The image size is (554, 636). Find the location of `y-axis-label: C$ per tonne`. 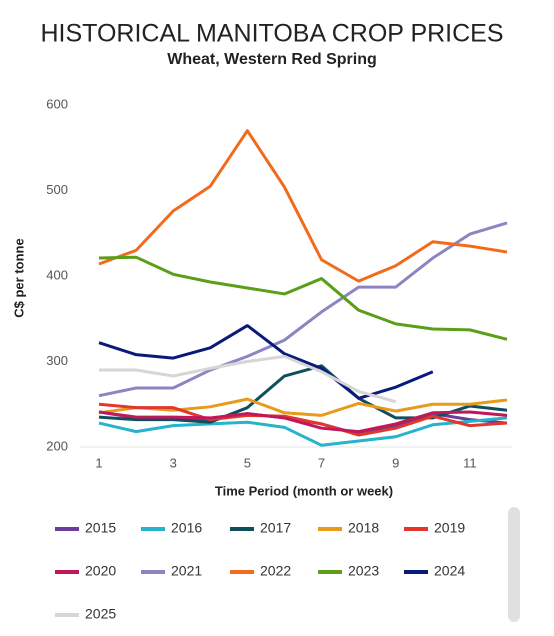

y-axis-label: C$ per tonne is located at coordinates (18, 277).